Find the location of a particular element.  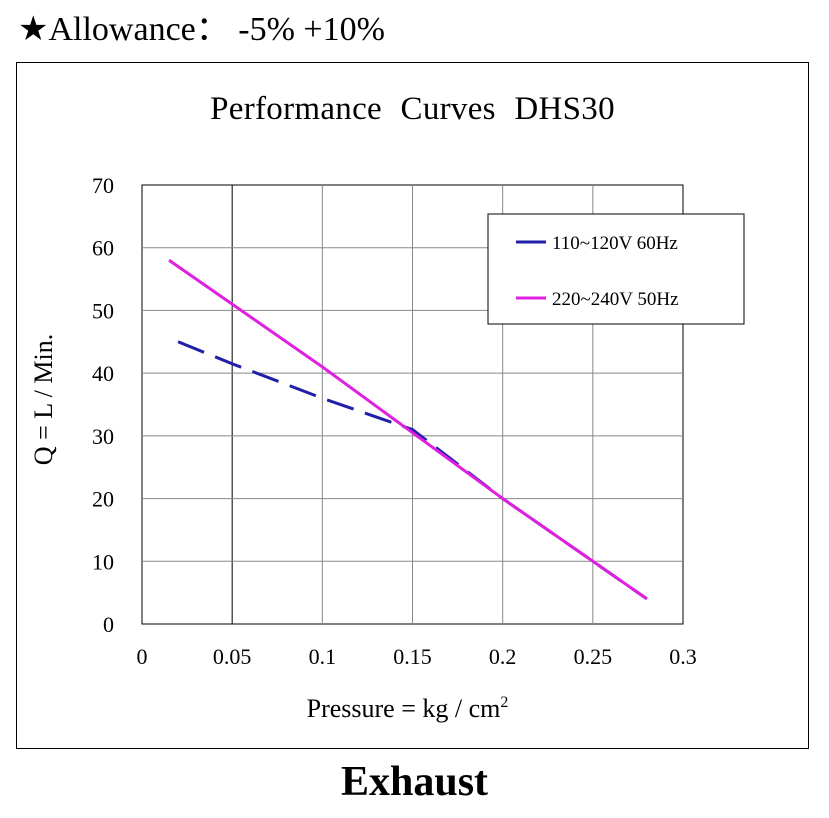

y-tick-label: 20 is located at coordinates (103, 499).